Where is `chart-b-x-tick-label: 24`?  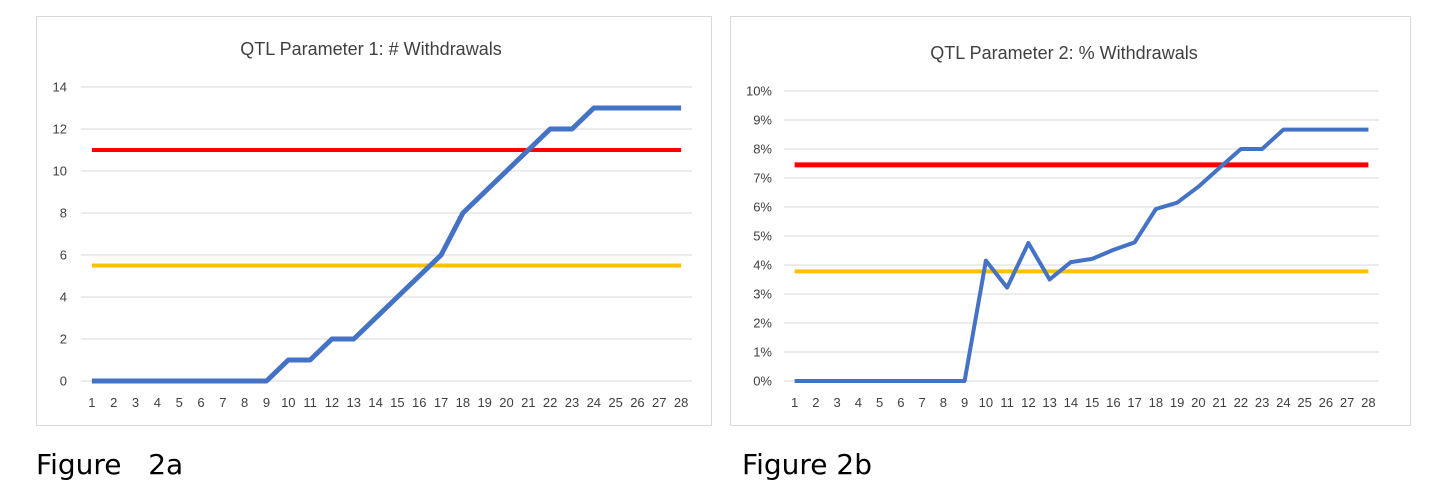 chart-b-x-tick-label: 24 is located at coordinates (1283, 402).